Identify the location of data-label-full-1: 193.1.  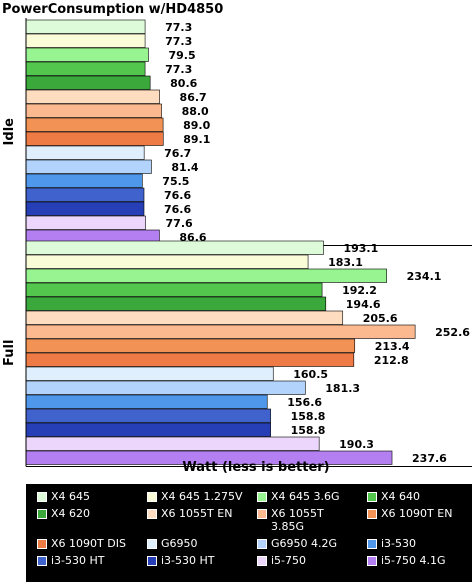
(360, 248).